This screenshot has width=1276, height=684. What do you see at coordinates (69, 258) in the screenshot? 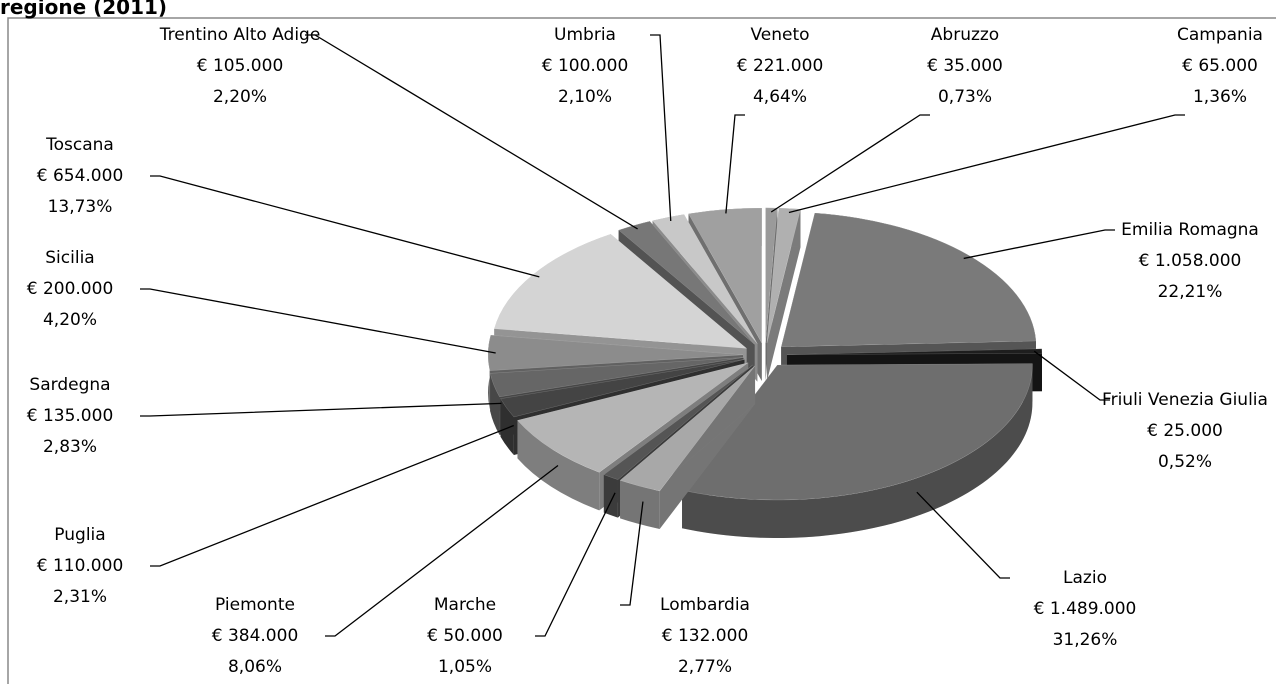
I see `data-label: Sicilia` at bounding box center [69, 258].